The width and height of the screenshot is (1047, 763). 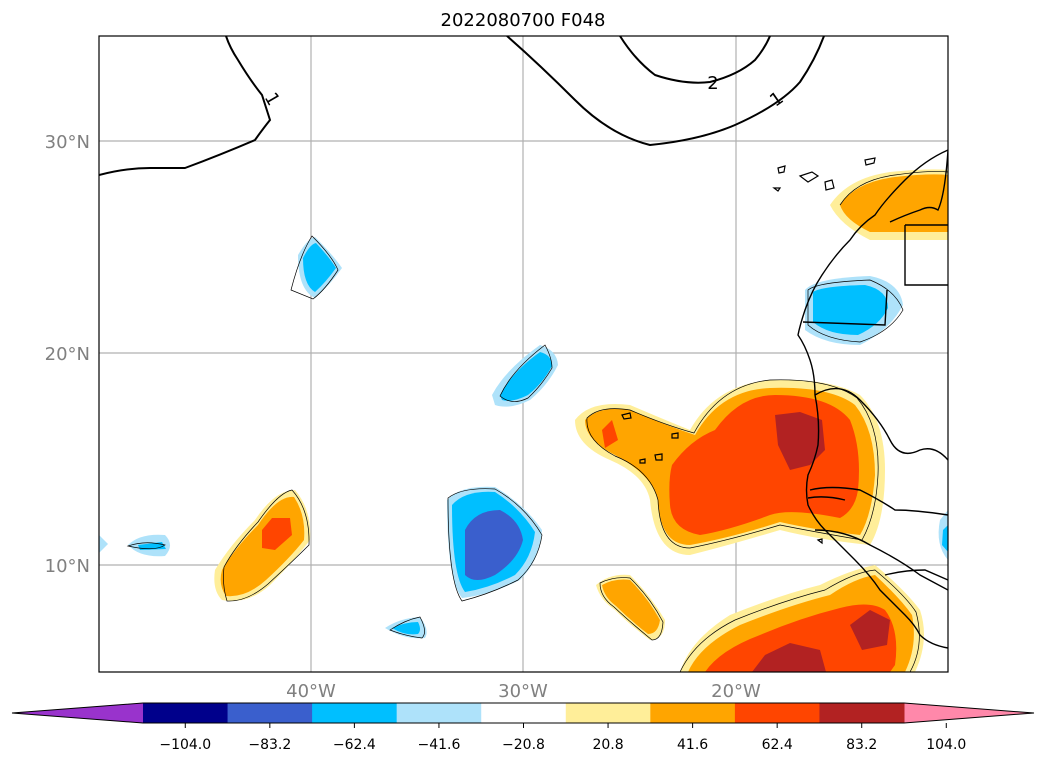 I want to click on lon-label-40w: 40°W, so click(x=311, y=691).